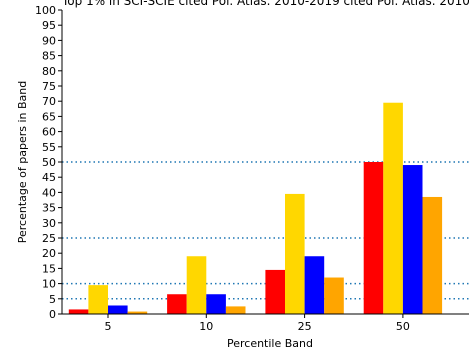  I want to click on y-axis-label: Percentage of papers in Band, so click(22, 162).